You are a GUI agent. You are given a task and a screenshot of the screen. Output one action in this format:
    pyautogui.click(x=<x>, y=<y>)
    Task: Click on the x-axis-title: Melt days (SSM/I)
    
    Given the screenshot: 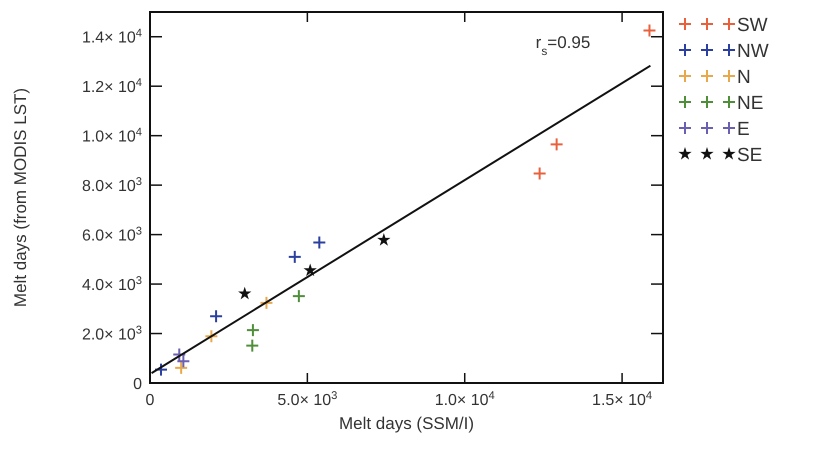 What is the action you would take?
    pyautogui.click(x=406, y=423)
    